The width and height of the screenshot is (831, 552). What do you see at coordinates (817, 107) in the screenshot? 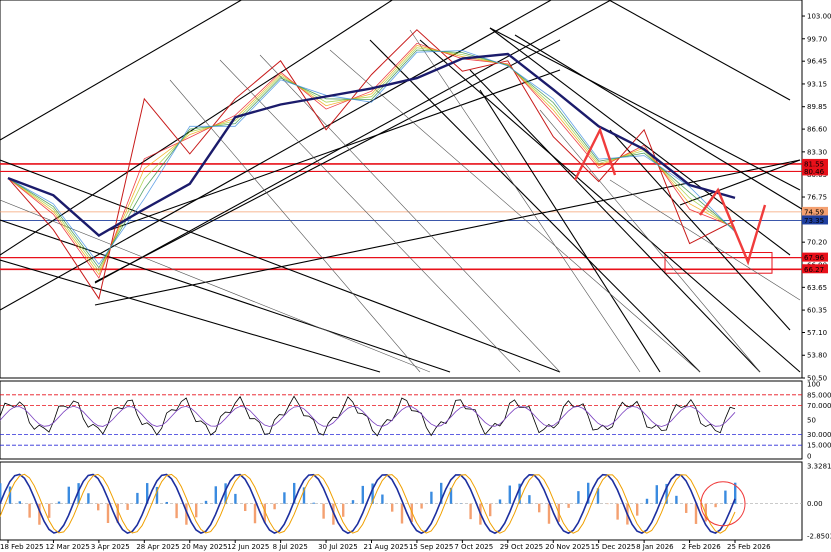
I see `price-tick-label: 89.85` at bounding box center [817, 107].